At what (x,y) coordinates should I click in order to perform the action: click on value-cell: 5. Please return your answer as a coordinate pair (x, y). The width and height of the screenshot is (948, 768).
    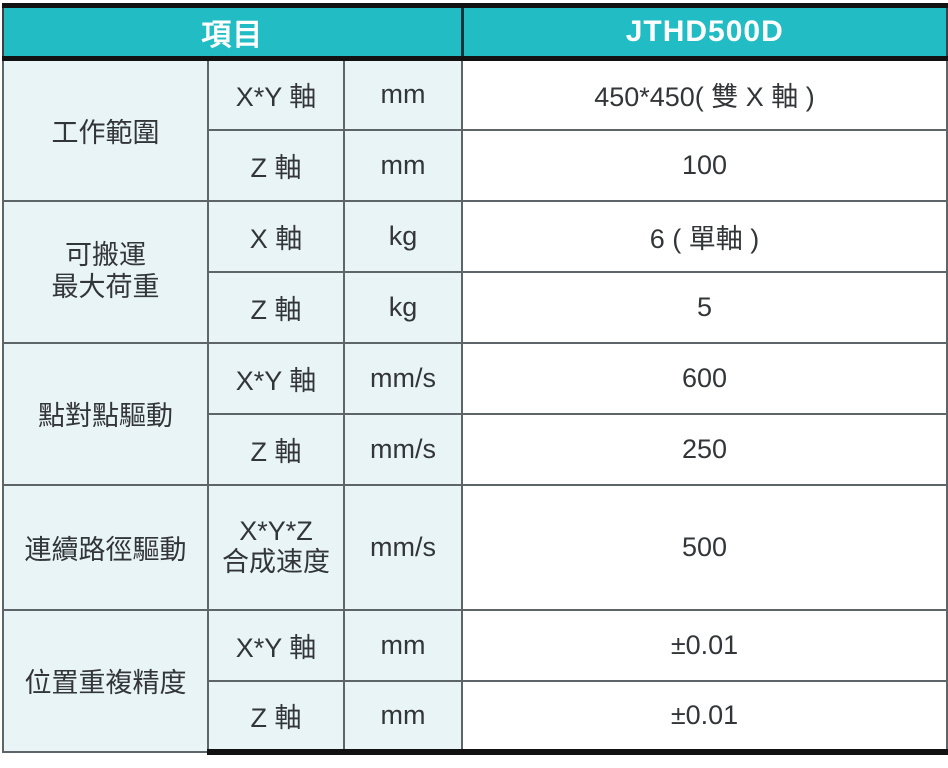
    Looking at the image, I should click on (704, 307).